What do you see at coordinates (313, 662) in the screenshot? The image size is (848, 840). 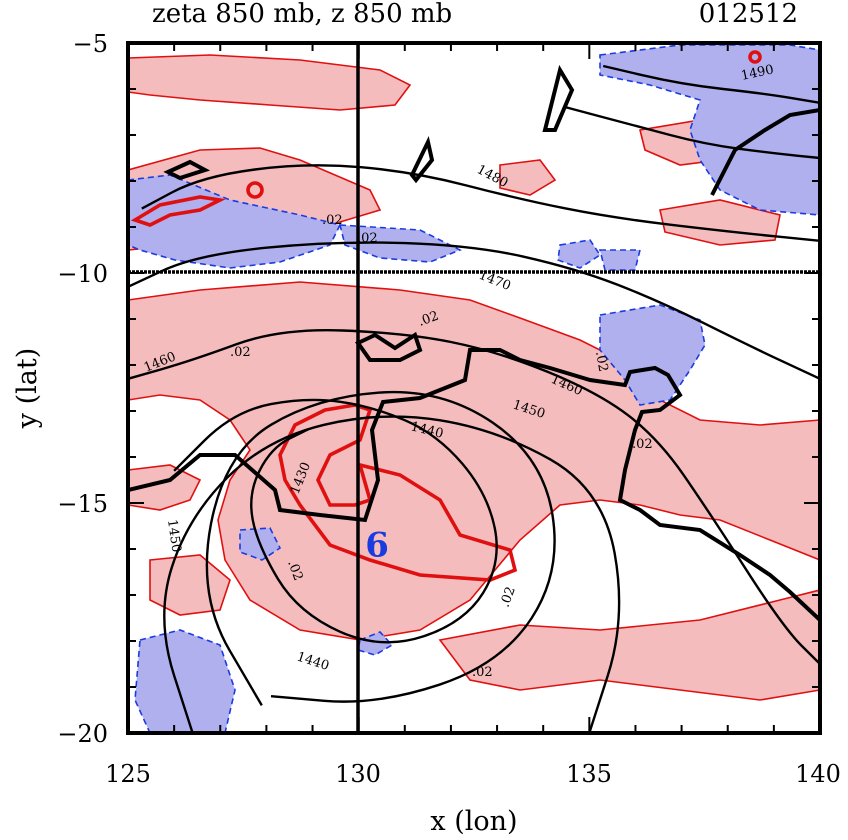 I see `height-label: 1440` at bounding box center [313, 662].